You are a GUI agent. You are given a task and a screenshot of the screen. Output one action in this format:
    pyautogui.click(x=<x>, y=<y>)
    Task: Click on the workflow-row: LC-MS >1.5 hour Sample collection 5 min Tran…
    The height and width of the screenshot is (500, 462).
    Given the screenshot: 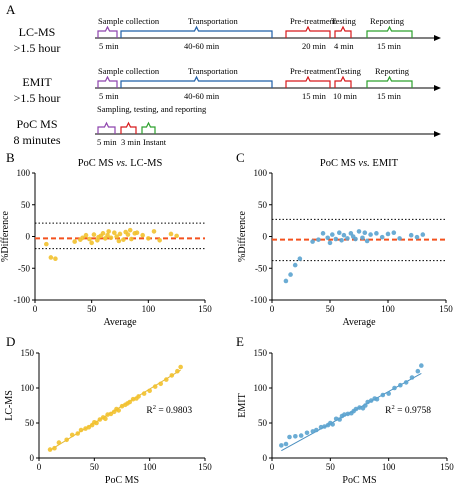 What is the action you would take?
    pyautogui.click(x=227, y=35)
    